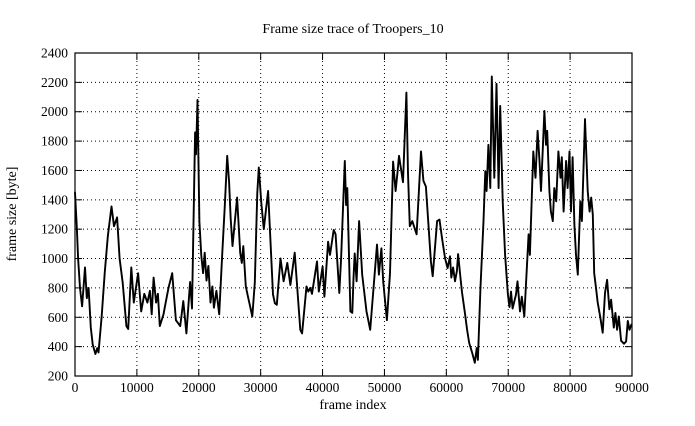 This screenshot has width=695, height=426. What do you see at coordinates (385, 387) in the screenshot?
I see `x-tick-label: 50000` at bounding box center [385, 387].